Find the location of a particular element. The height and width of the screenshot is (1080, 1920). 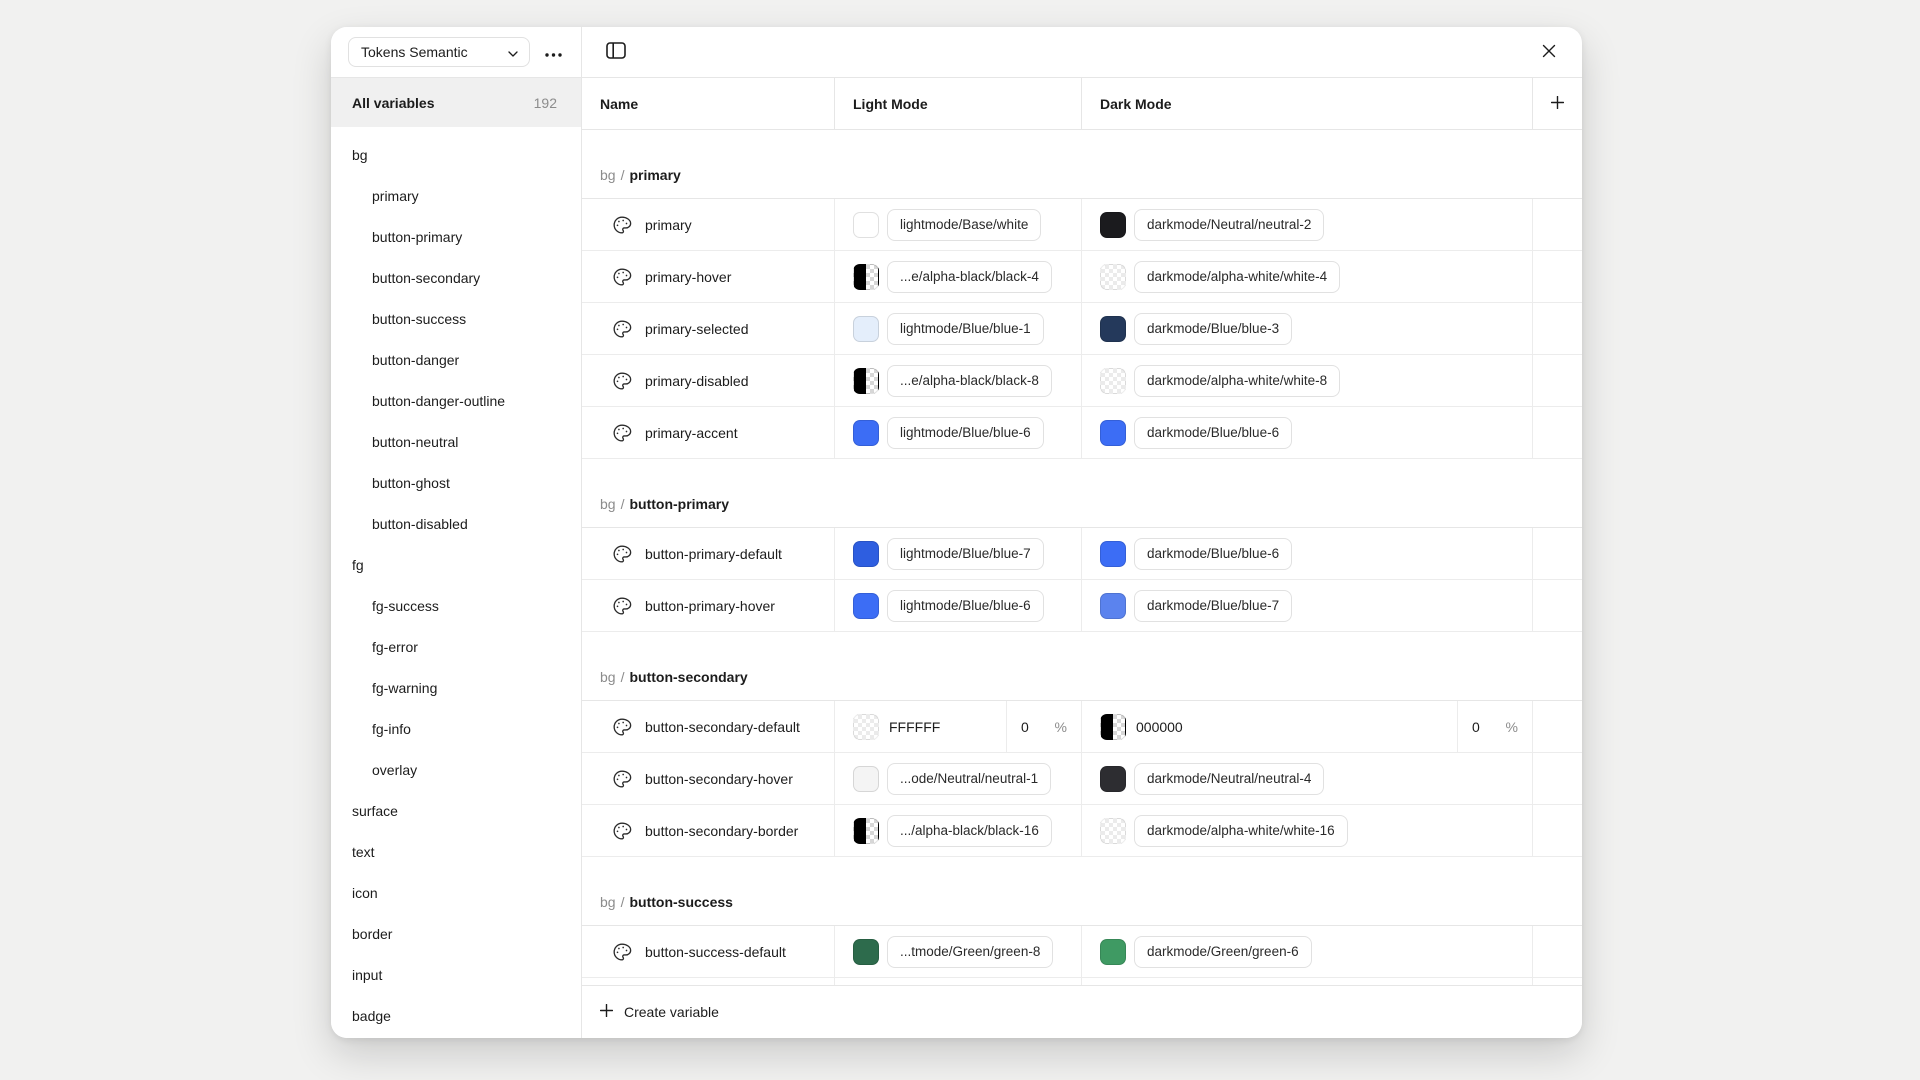

sidebar-item-all-variables: All variables 192 is located at coordinates (456, 102).